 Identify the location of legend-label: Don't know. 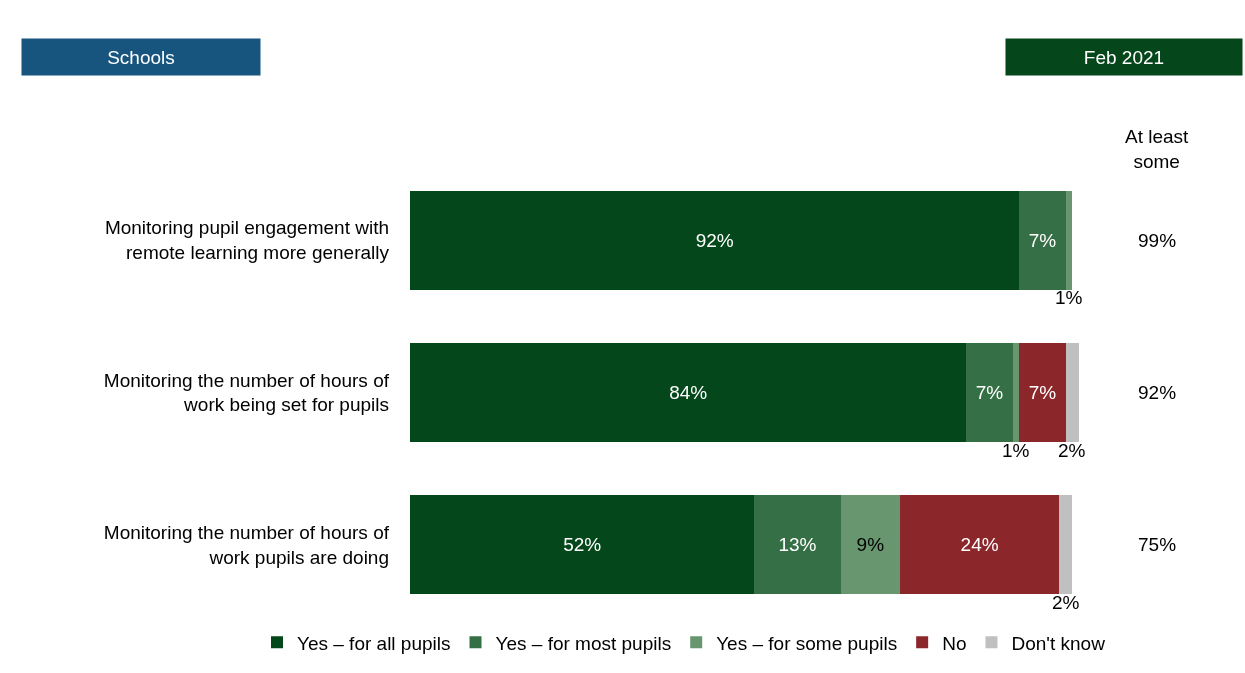
(1058, 643).